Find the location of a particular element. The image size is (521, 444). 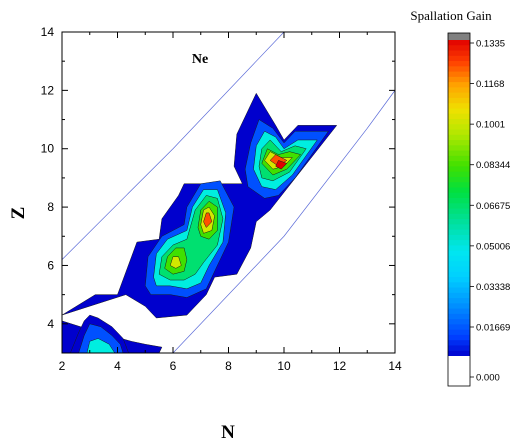

colorbar-zero-swatch is located at coordinates (459, 371).